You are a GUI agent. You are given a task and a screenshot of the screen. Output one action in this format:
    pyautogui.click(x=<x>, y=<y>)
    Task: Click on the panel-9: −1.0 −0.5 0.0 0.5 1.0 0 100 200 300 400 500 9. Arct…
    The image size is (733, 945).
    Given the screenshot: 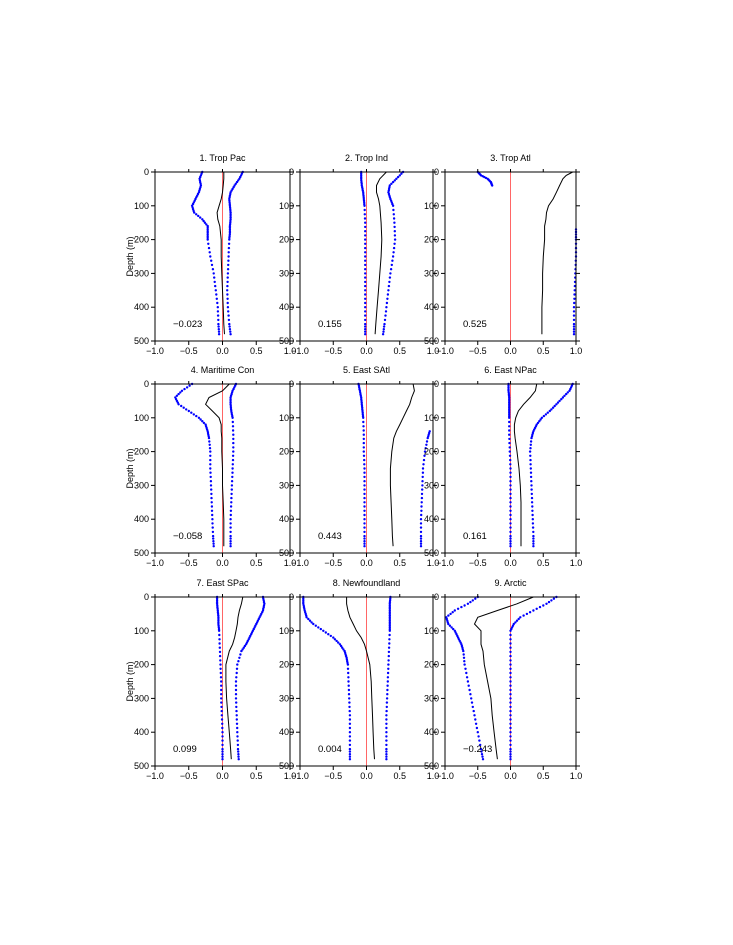 What is the action you would take?
    pyautogui.click(x=503, y=679)
    